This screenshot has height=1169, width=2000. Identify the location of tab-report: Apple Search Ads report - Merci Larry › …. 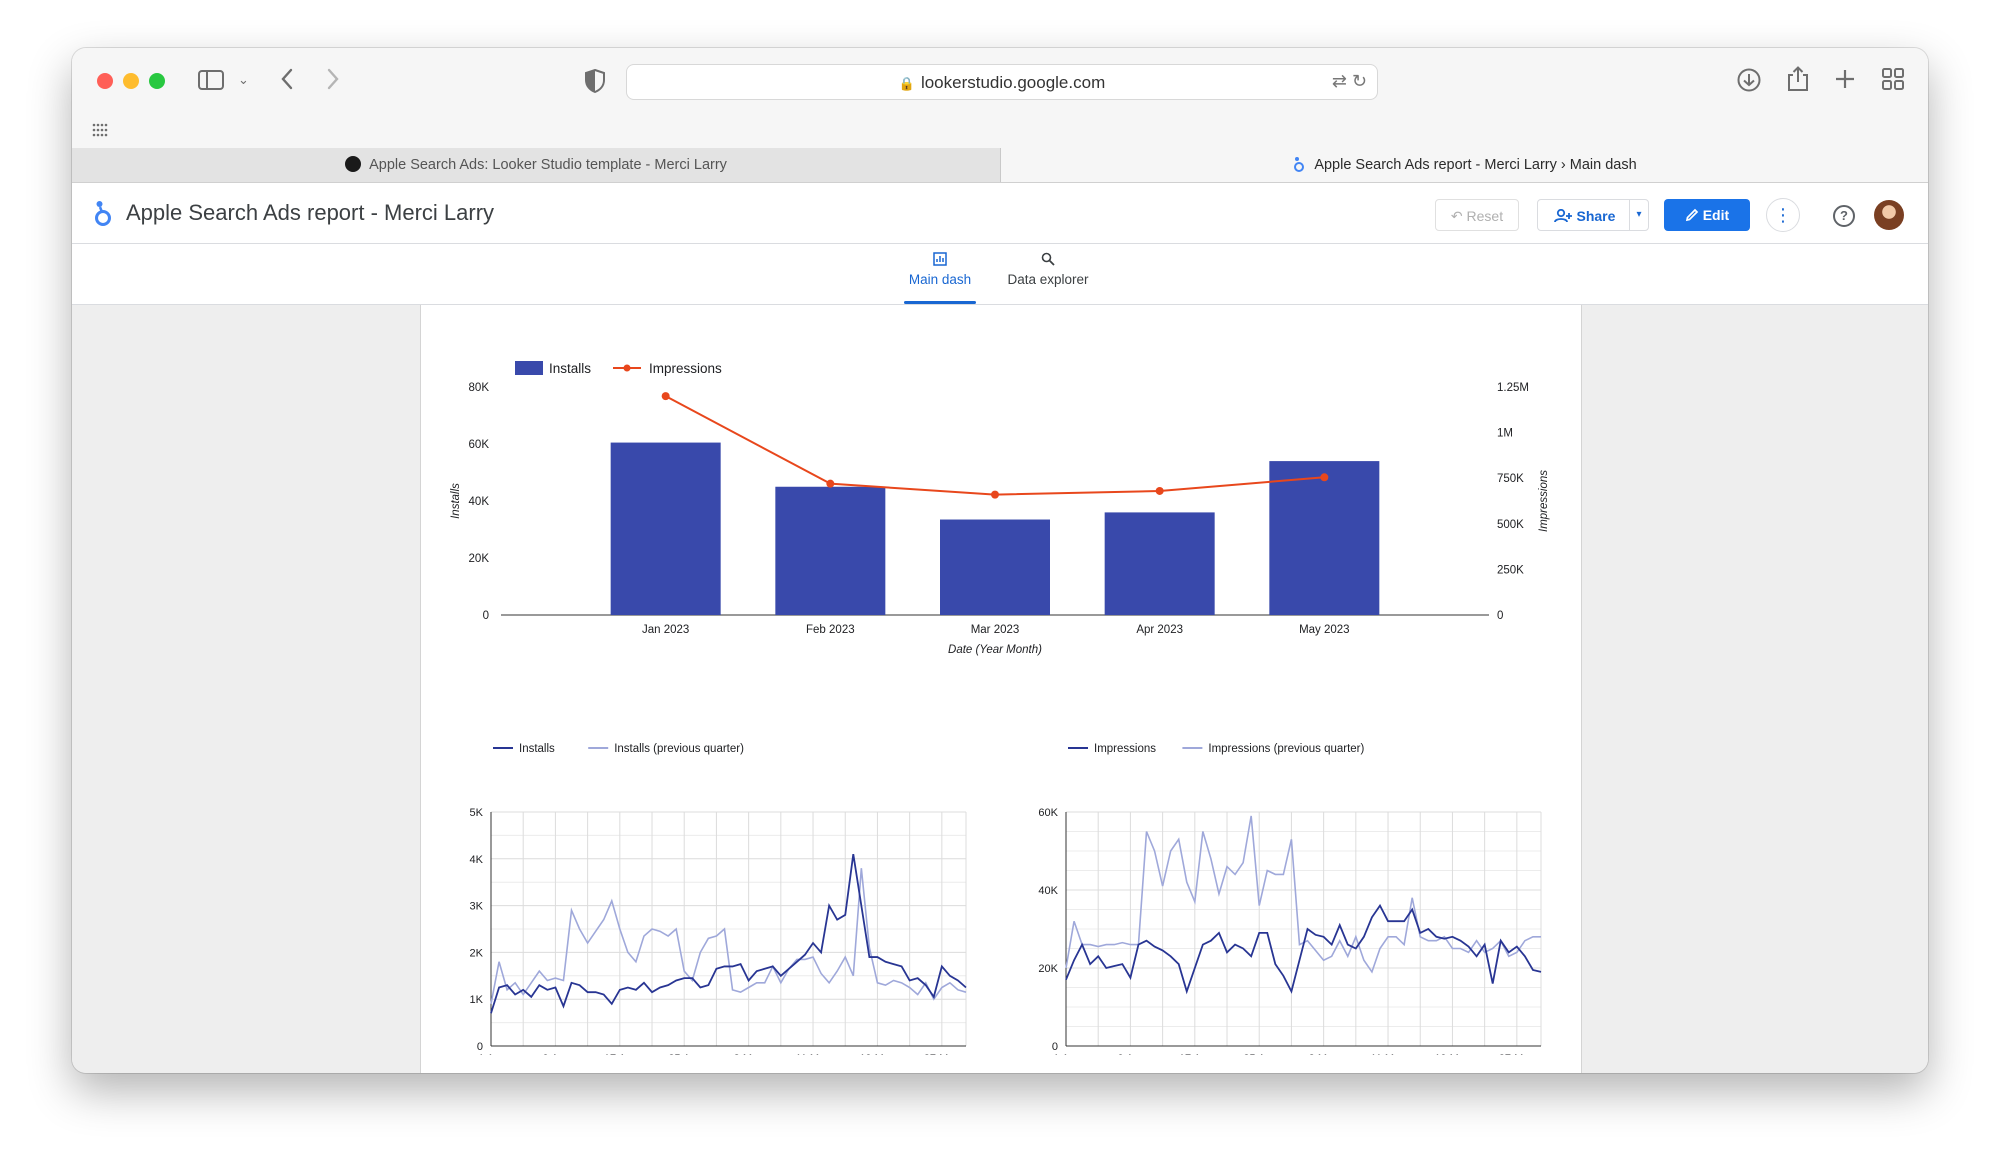
(1464, 165).